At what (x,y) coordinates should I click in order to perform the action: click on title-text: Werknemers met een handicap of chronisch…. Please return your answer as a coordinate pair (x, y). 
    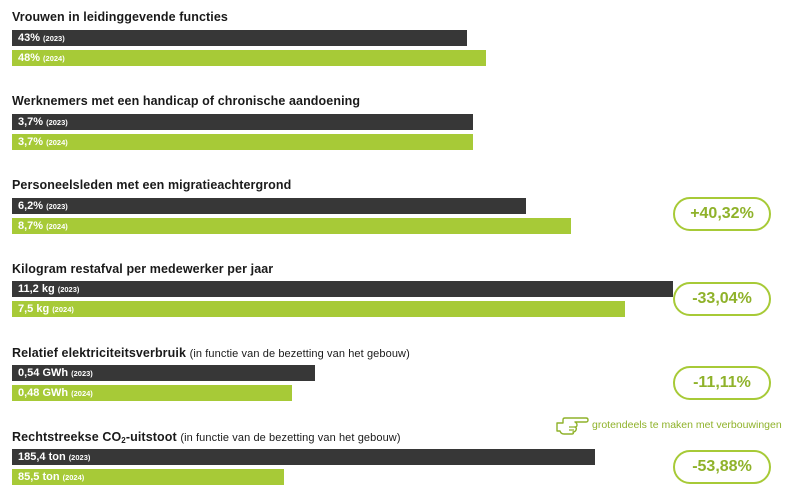
    Looking at the image, I should click on (186, 101).